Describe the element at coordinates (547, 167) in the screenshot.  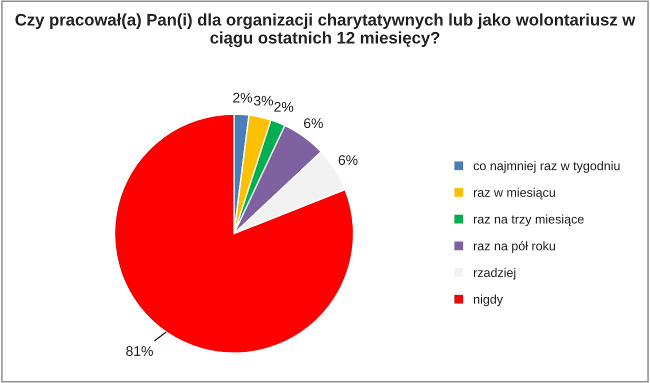
I see `legend-label: co najmniej raz w tygodniu` at that location.